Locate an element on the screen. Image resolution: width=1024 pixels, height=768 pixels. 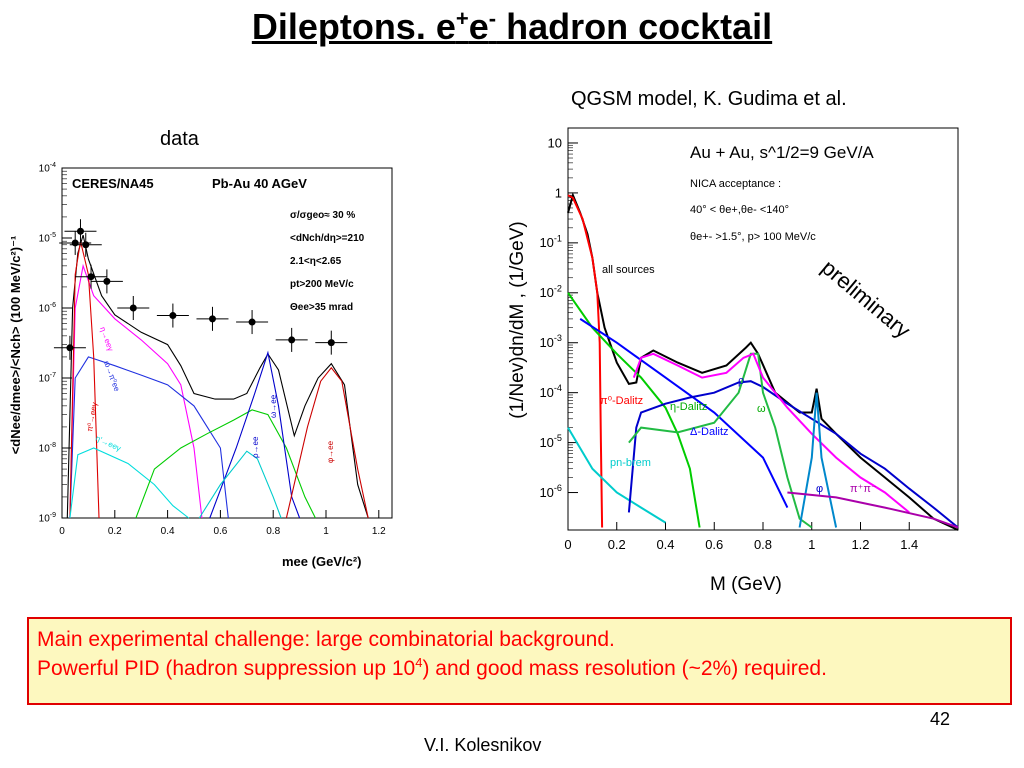
right-header: Au + Au, s^1/2=9 GeV/A is located at coordinates (782, 152).